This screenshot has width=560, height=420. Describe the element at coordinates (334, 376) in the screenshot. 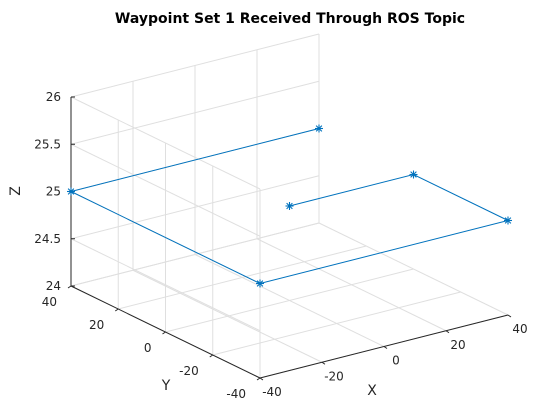

I see `x-tick-label: -20` at that location.